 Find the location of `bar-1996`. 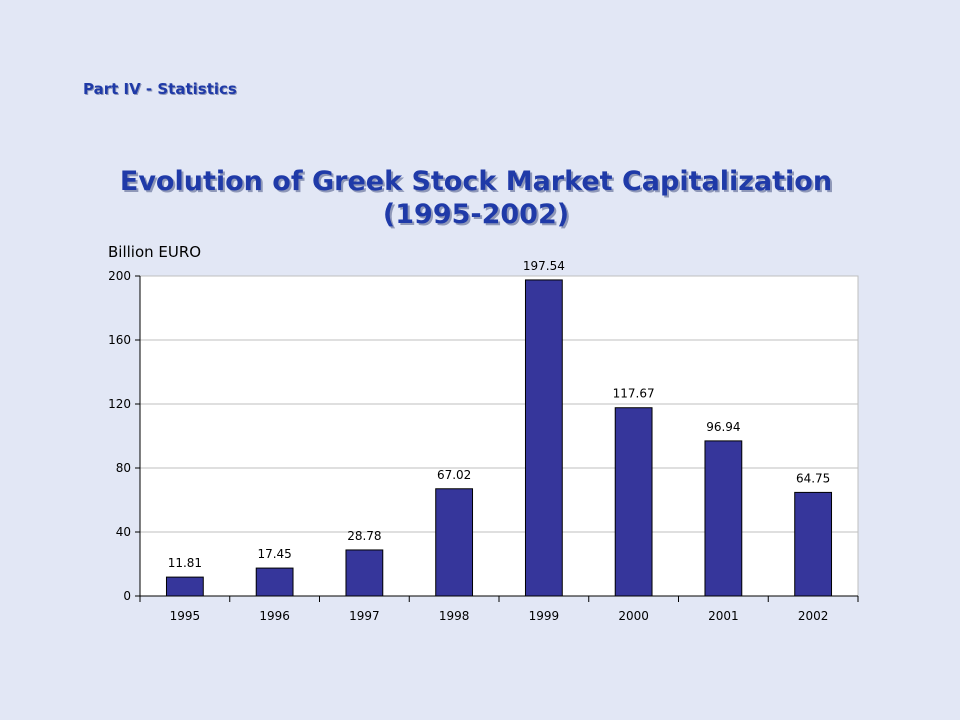

bar-1996 is located at coordinates (274, 582).